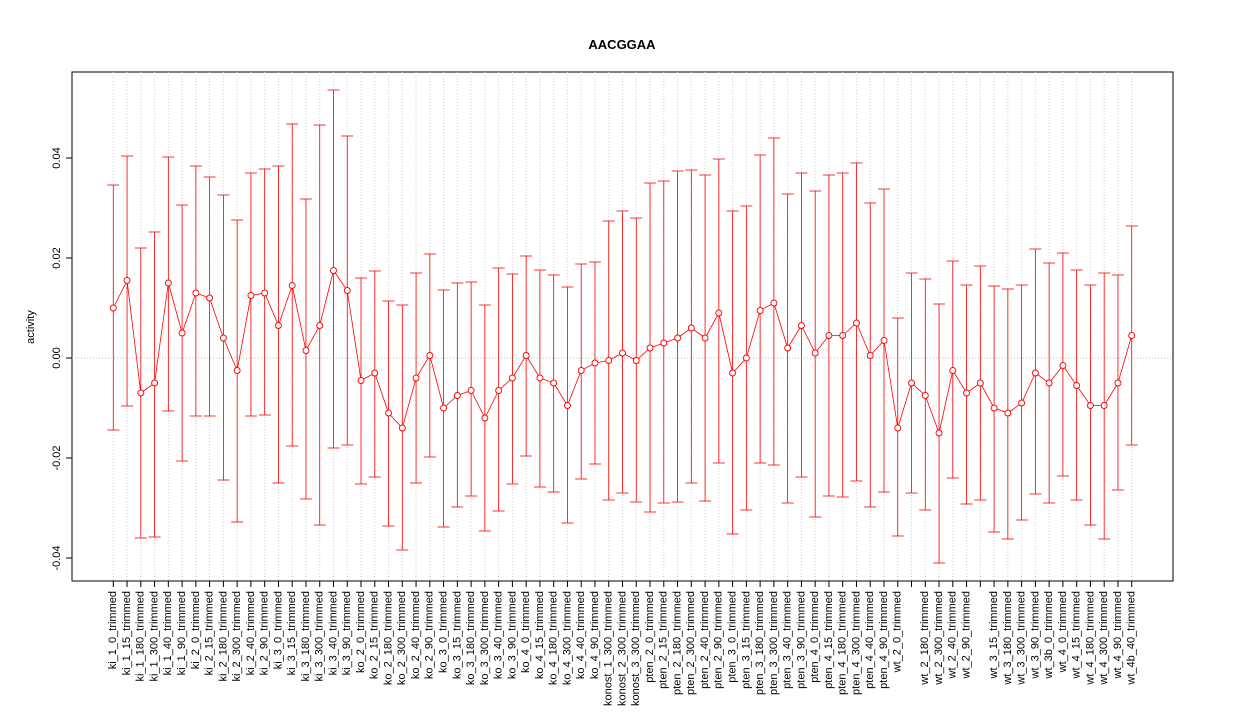  Describe the element at coordinates (57, 557) in the screenshot. I see `y-tick-label: -0.04` at that location.